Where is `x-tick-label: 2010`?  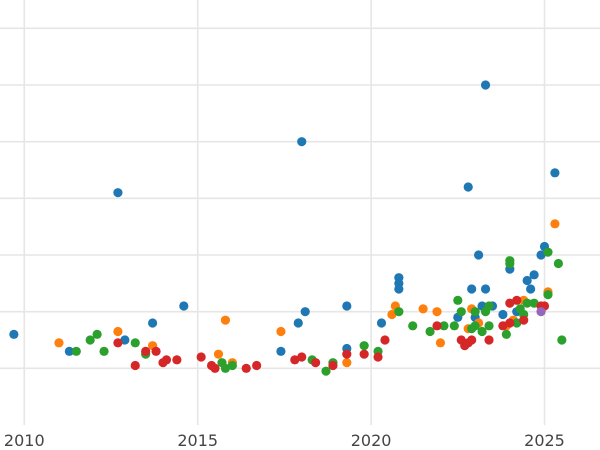
x-tick-label: 2010 is located at coordinates (24, 440).